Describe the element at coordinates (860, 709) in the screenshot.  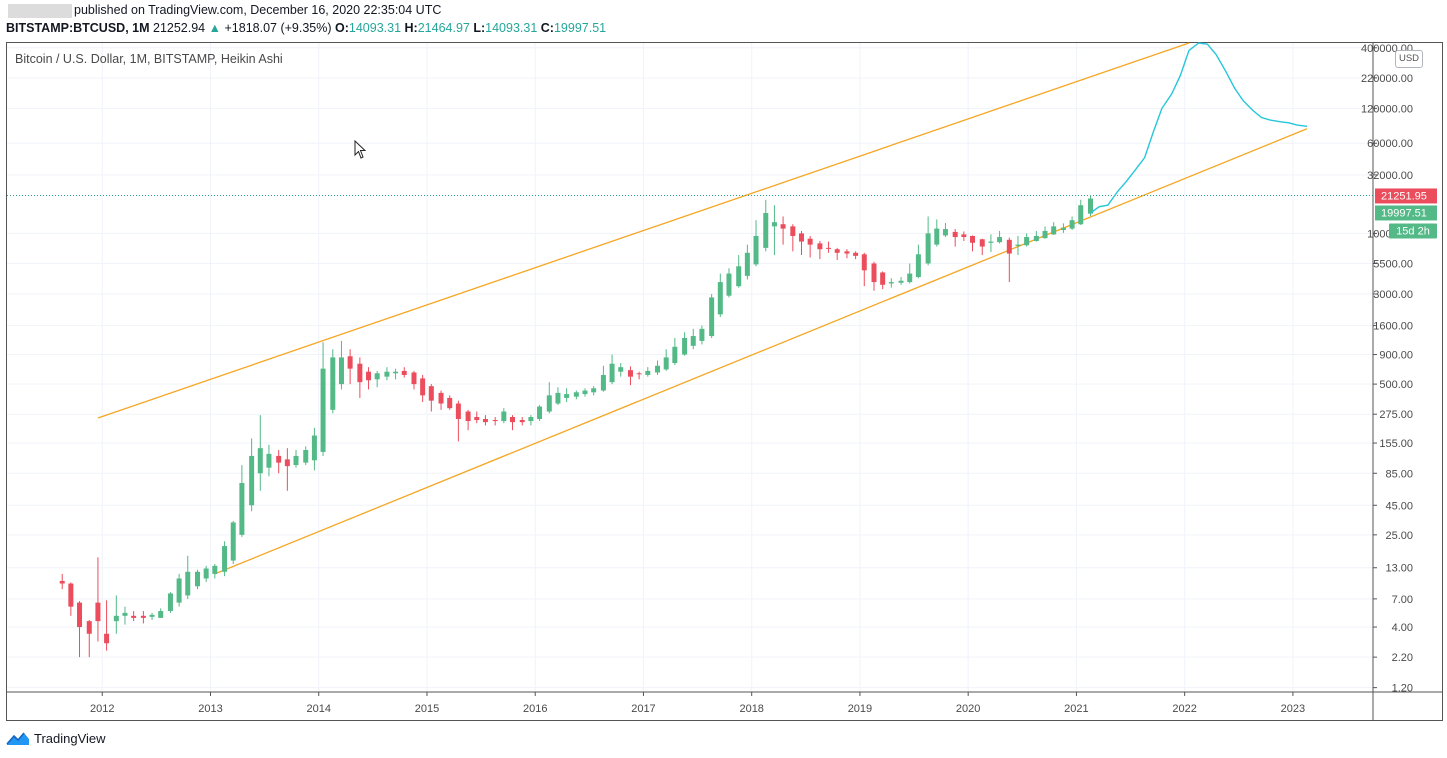
I see `time-tick-label: 2019` at that location.